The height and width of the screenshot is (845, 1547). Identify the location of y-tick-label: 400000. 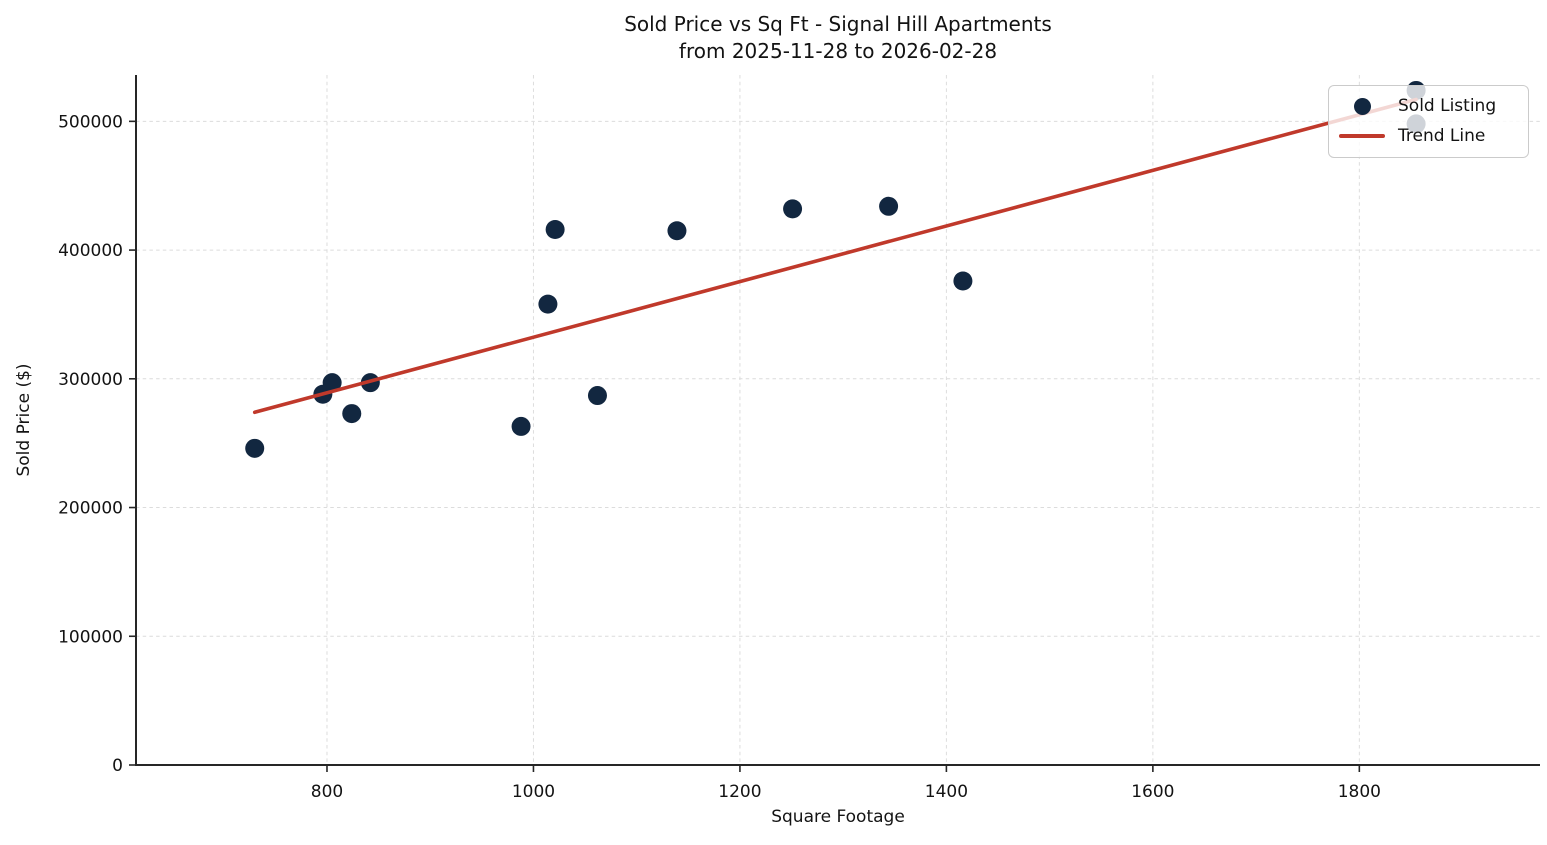
(90, 251).